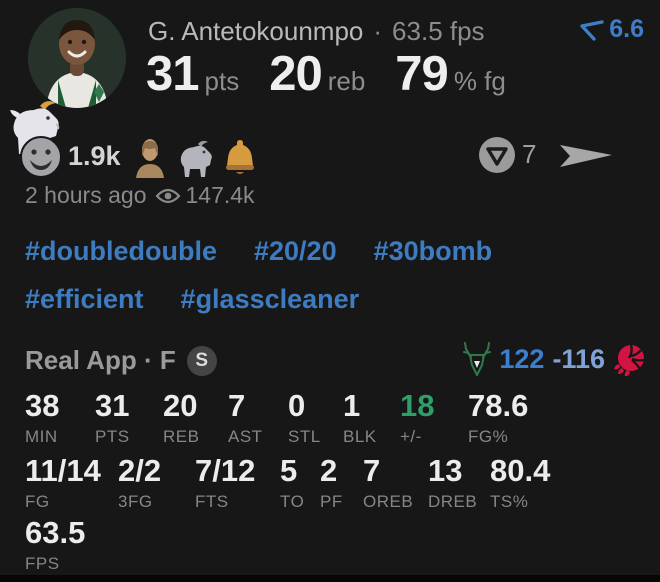  Describe the element at coordinates (112, 417) in the screenshot. I see `stat-pts: 31 PTS` at that location.